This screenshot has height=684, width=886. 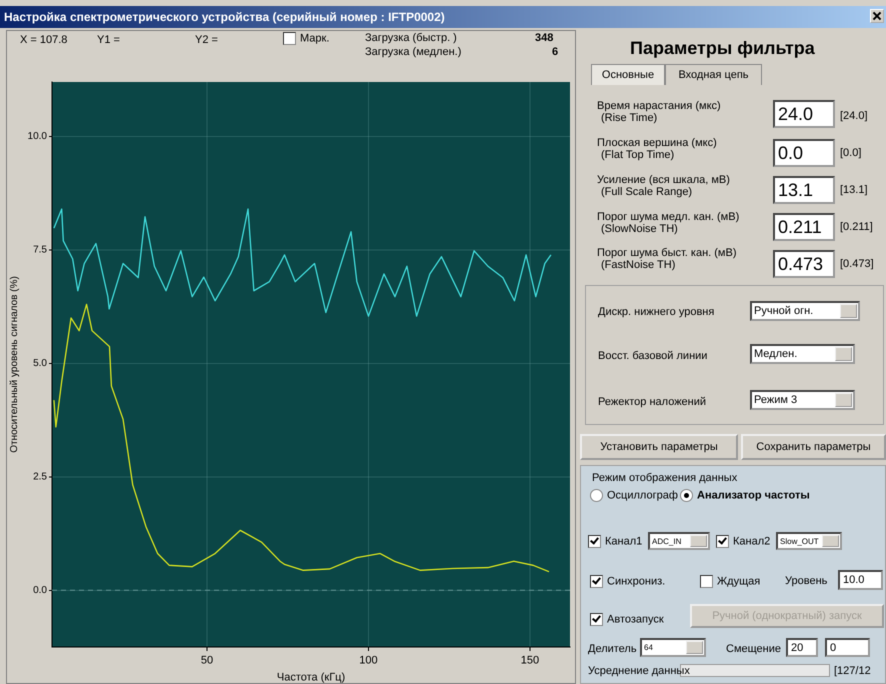 I want to click on x-tick-label: 150, so click(x=530, y=660).